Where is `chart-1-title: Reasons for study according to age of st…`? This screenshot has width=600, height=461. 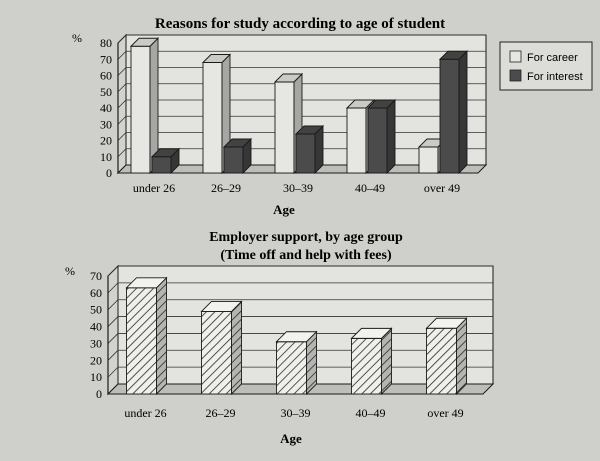 chart-1-title: Reasons for study according to age of st… is located at coordinates (300, 24).